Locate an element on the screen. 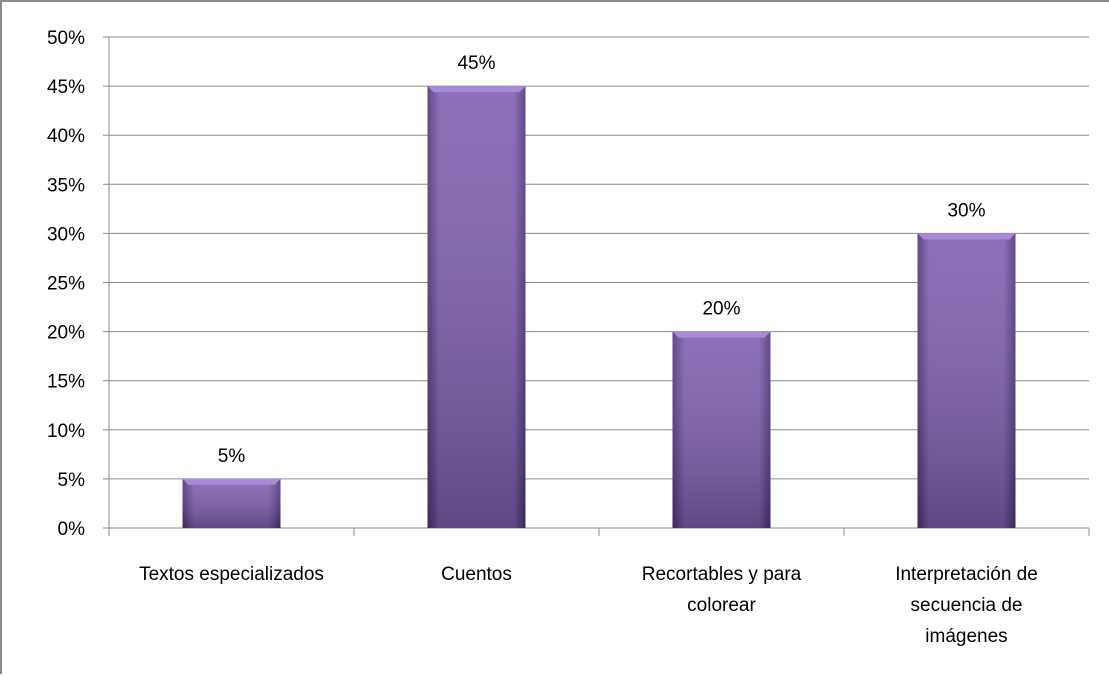 The width and height of the screenshot is (1109, 677). y-tick-label: 40% is located at coordinates (66, 136).